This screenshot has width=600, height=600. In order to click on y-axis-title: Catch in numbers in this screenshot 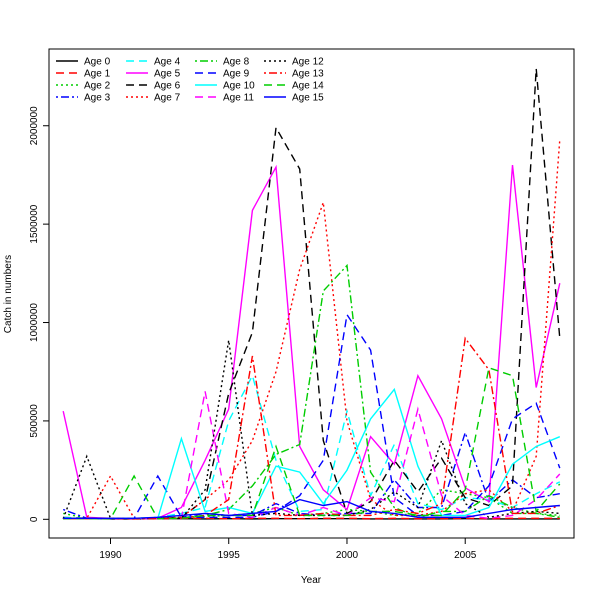, I will do `click(8, 294)`.